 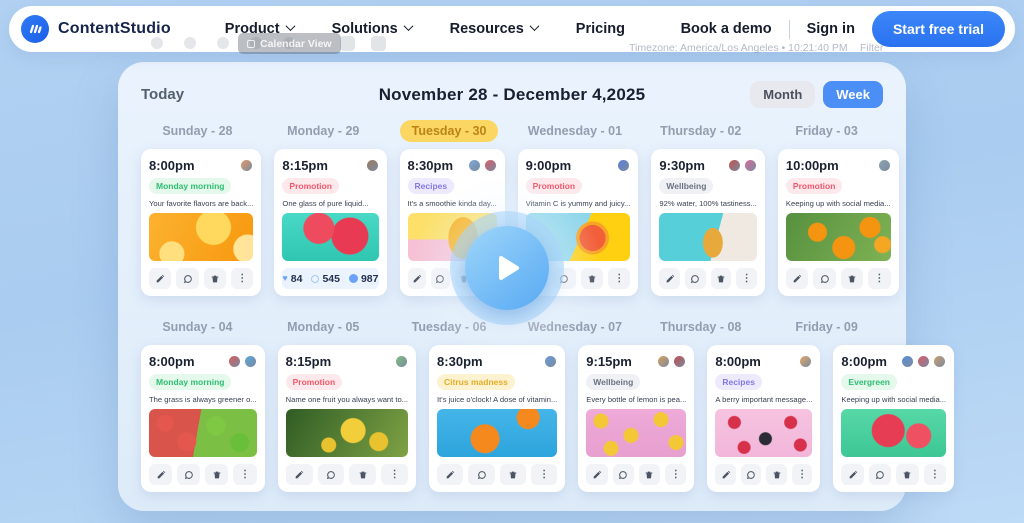 I want to click on trash-icon, so click(x=363, y=474).